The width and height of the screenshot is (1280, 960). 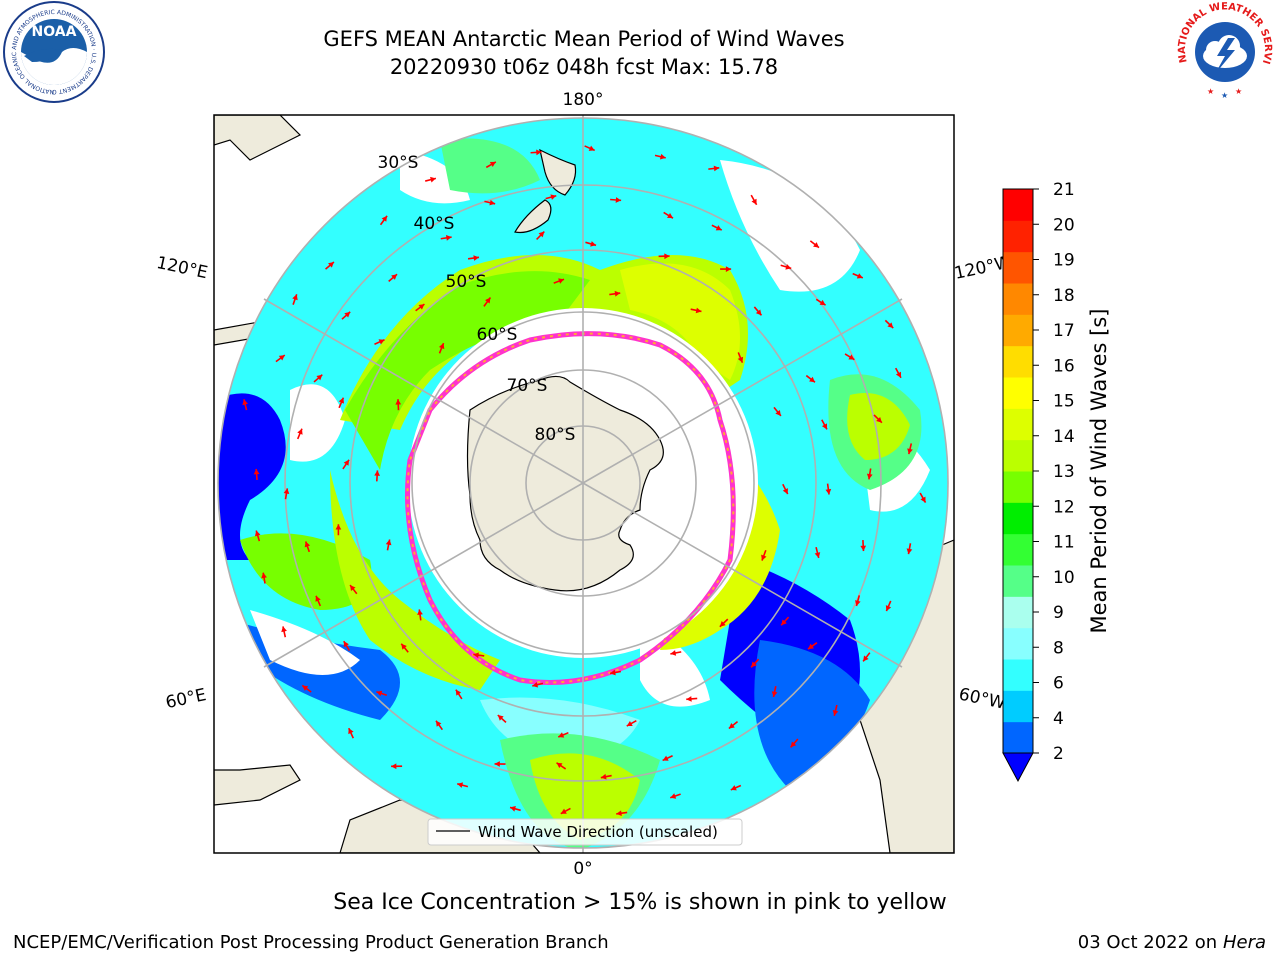 What do you see at coordinates (54, 32) in the screenshot?
I see `noaa-logo-text: NOAA` at bounding box center [54, 32].